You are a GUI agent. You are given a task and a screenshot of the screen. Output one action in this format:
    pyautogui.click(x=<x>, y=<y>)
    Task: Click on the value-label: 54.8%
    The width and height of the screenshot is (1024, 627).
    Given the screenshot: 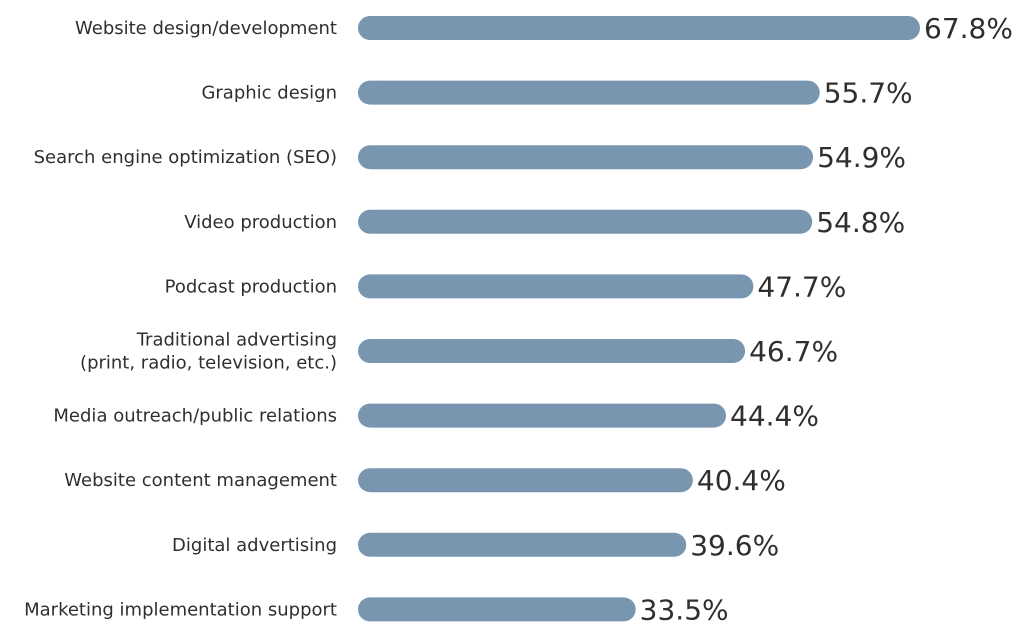 What is the action you would take?
    pyautogui.click(x=860, y=222)
    